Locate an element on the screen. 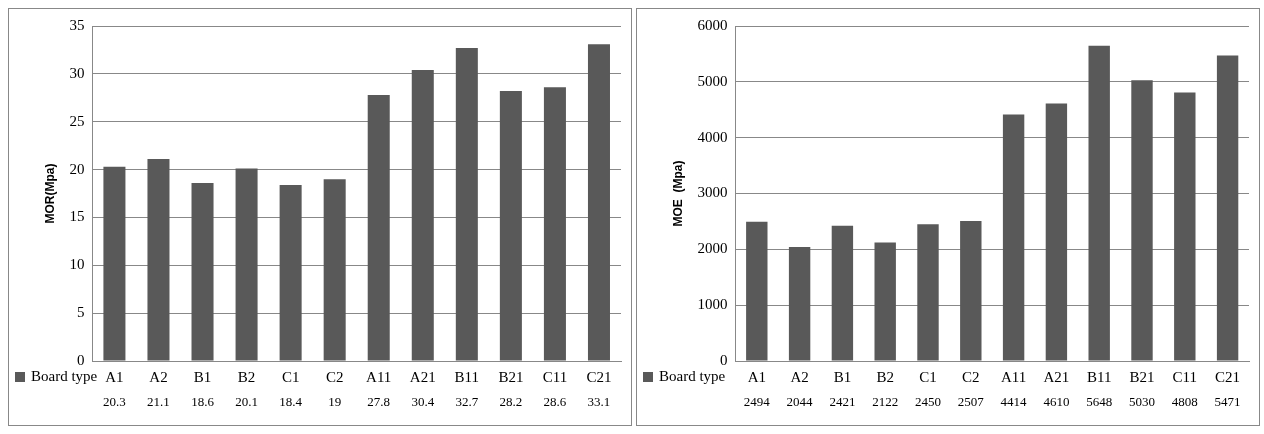  y-axis-title: MOE (Mpa) is located at coordinates (677, 193).